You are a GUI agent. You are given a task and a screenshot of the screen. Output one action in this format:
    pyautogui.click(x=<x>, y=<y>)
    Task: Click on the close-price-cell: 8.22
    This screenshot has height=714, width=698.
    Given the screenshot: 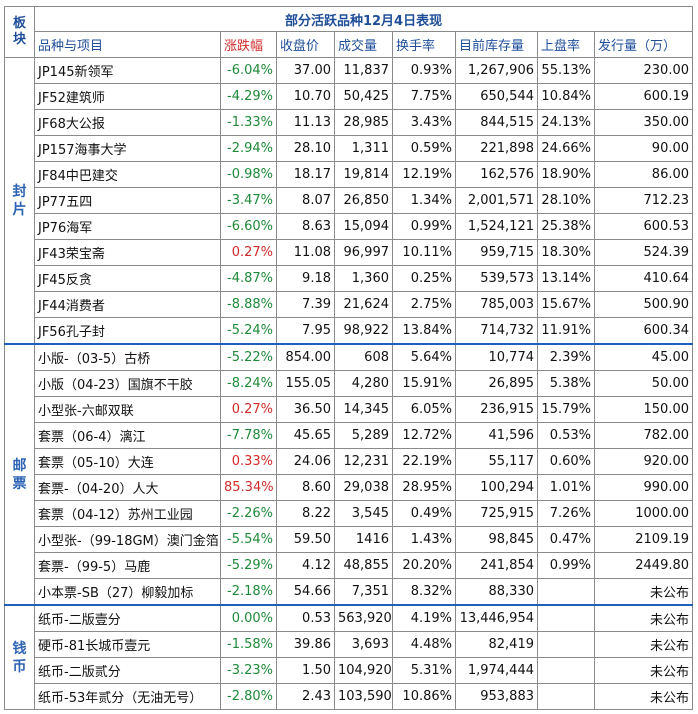 What is the action you would take?
    pyautogui.click(x=305, y=513)
    